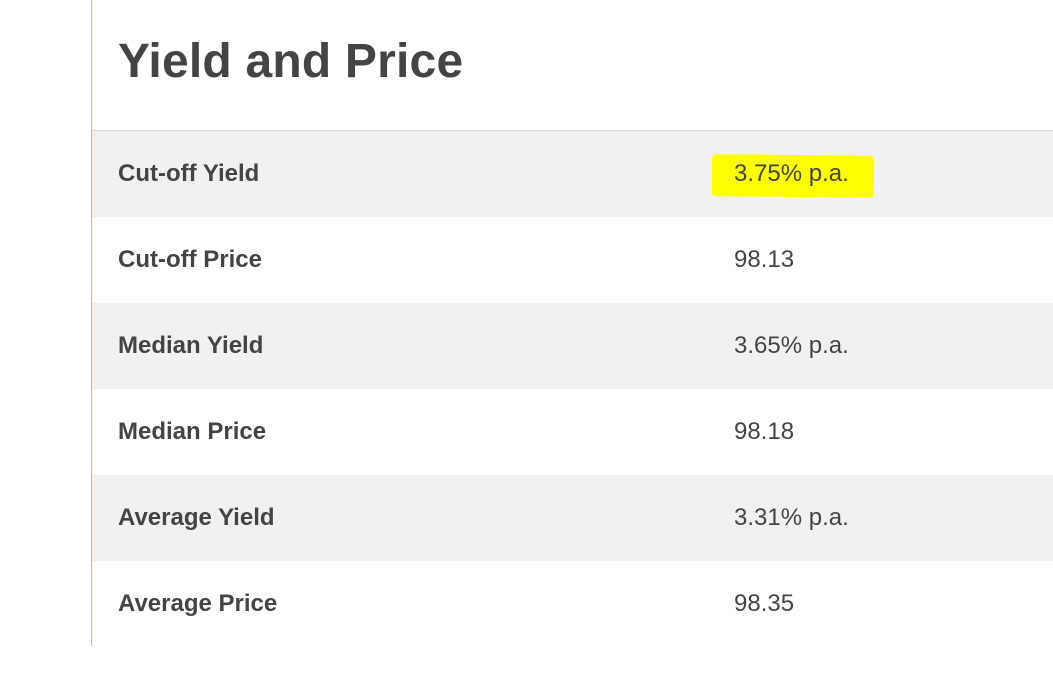  What do you see at coordinates (189, 173) in the screenshot?
I see `row-label: Cut-off Yield` at bounding box center [189, 173].